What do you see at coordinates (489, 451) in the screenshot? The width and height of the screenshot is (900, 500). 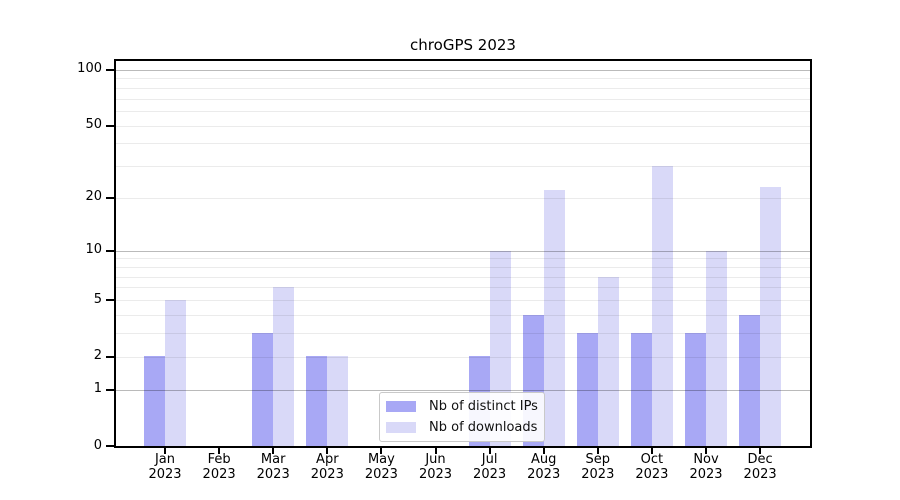 I see `x-tick-jul` at bounding box center [489, 451].